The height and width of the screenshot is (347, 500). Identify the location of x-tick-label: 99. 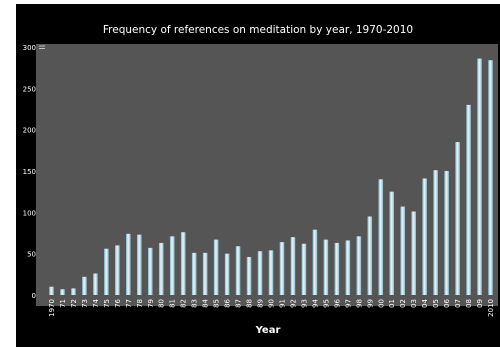
(370, 303).